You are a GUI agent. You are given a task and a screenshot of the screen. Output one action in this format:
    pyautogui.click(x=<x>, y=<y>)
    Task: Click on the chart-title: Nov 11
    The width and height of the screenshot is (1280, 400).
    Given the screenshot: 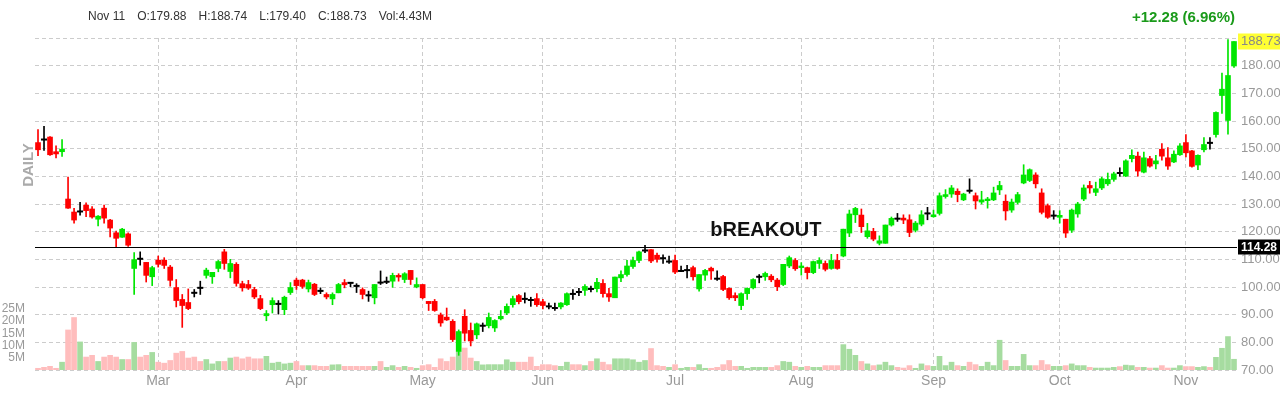 What is the action you would take?
    pyautogui.click(x=107, y=16)
    